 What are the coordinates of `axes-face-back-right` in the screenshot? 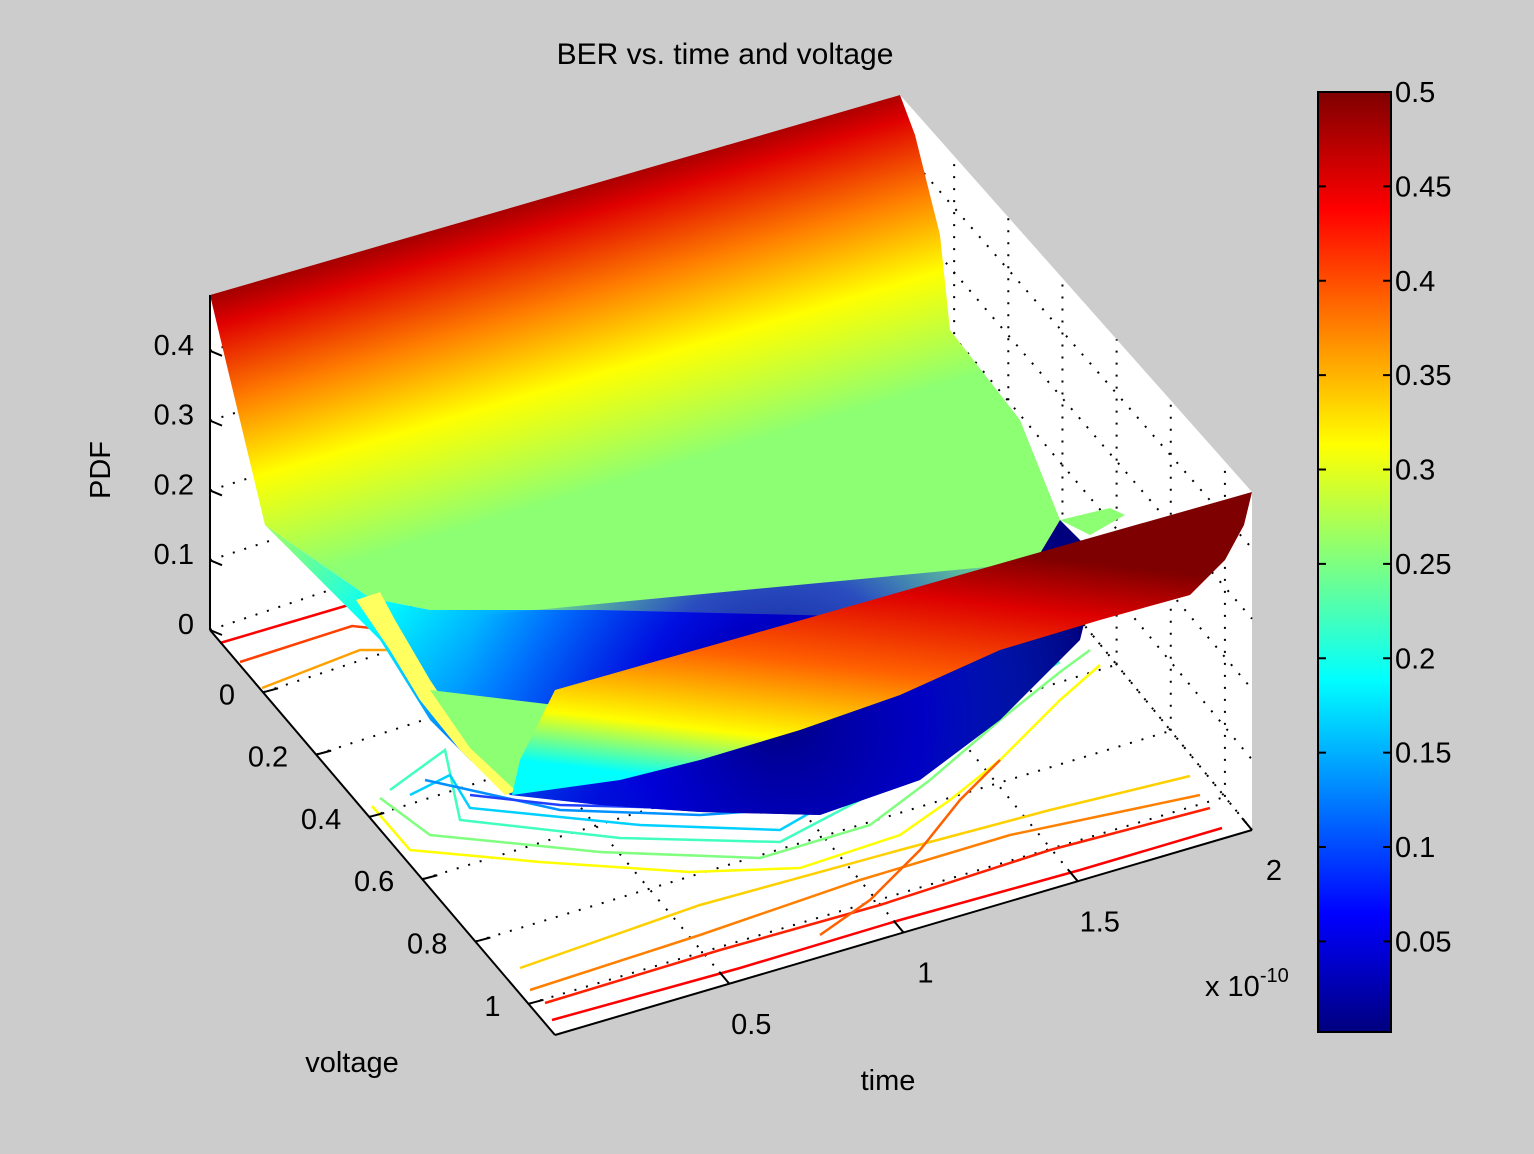 It's located at (1076, 462).